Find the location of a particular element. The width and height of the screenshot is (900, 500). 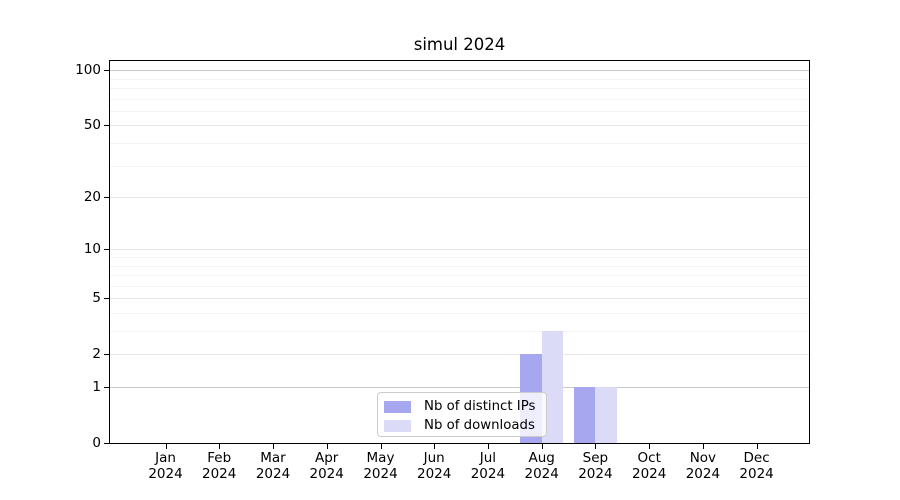

x-tick-label: Apr 2024 is located at coordinates (326, 466).